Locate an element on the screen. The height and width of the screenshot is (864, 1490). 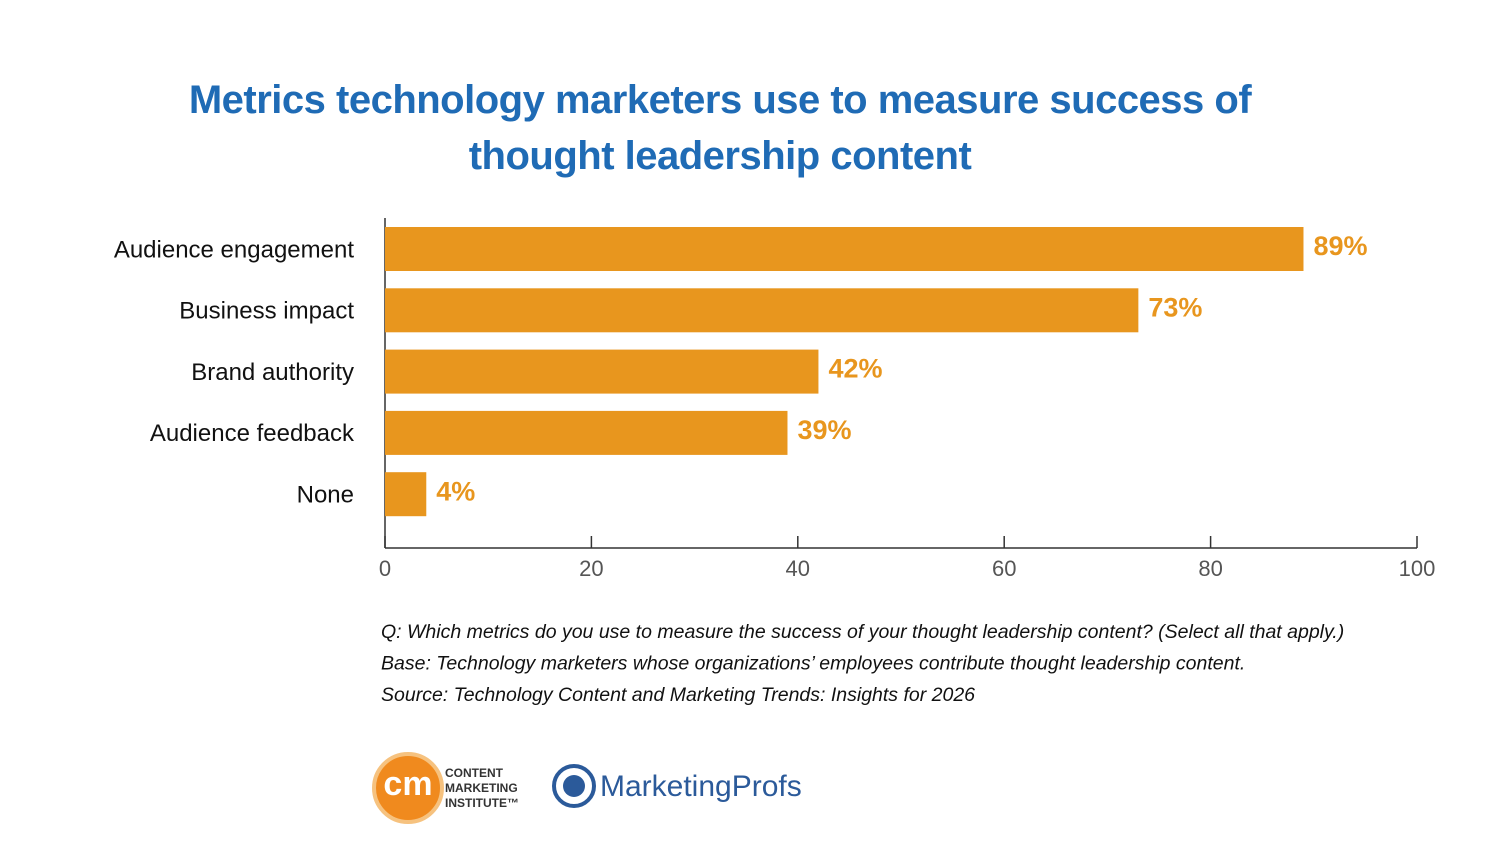
cmi-logo-circle is located at coordinates (408, 788).